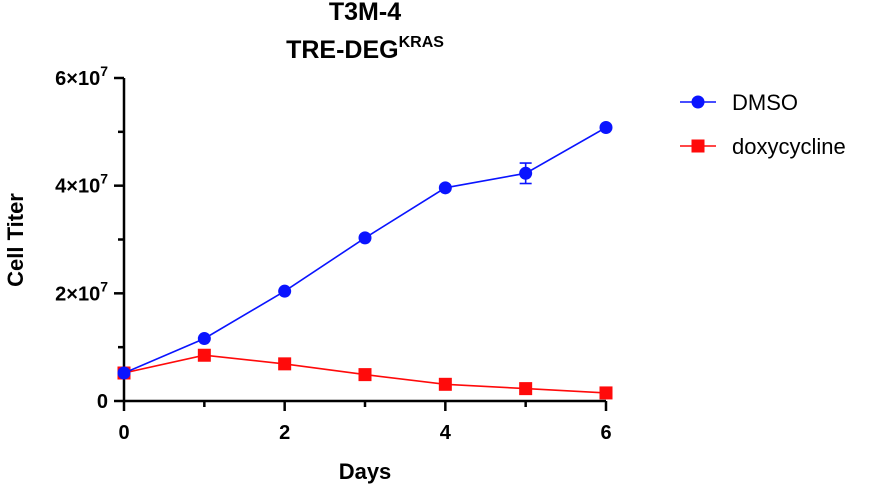 The height and width of the screenshot is (488, 870). What do you see at coordinates (77, 187) in the screenshot?
I see `y-tick-mantissa: 4×10` at bounding box center [77, 187].